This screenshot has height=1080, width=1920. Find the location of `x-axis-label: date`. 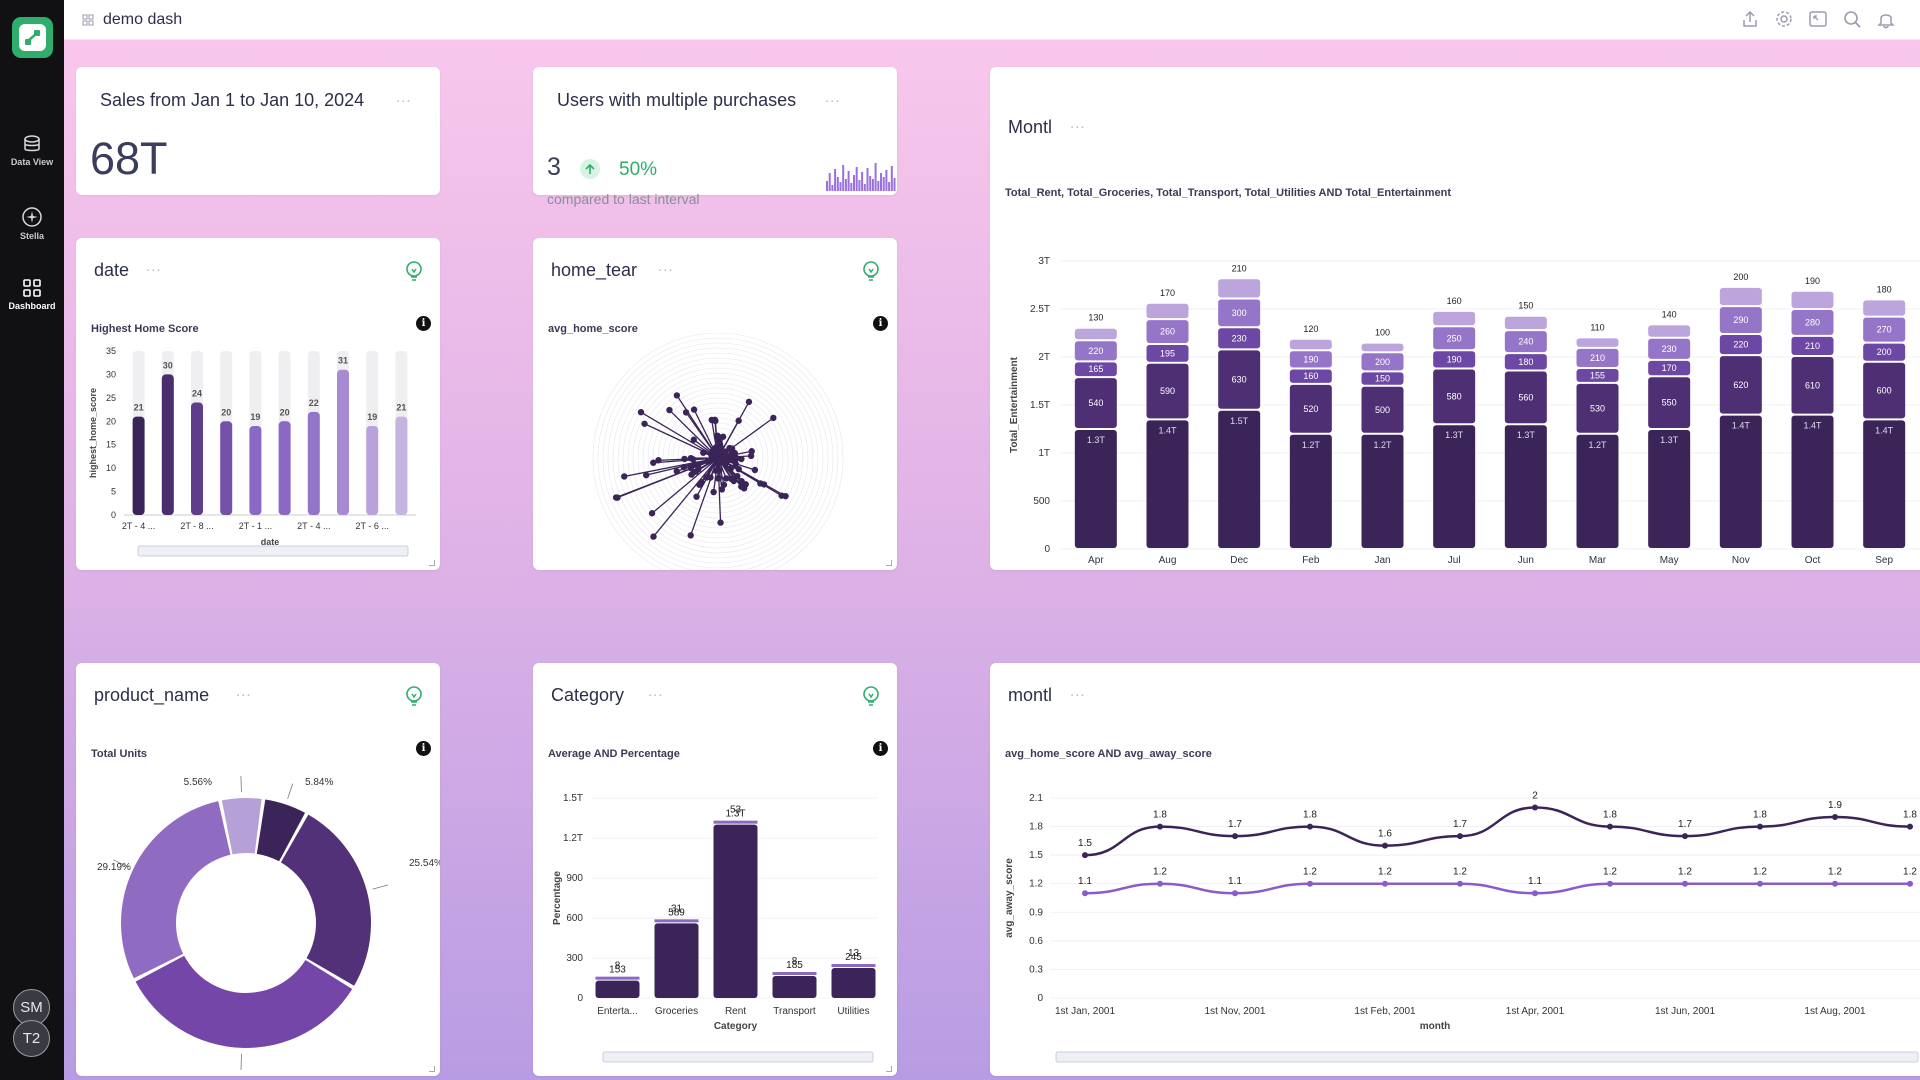

x-axis-label: date is located at coordinates (270, 542).